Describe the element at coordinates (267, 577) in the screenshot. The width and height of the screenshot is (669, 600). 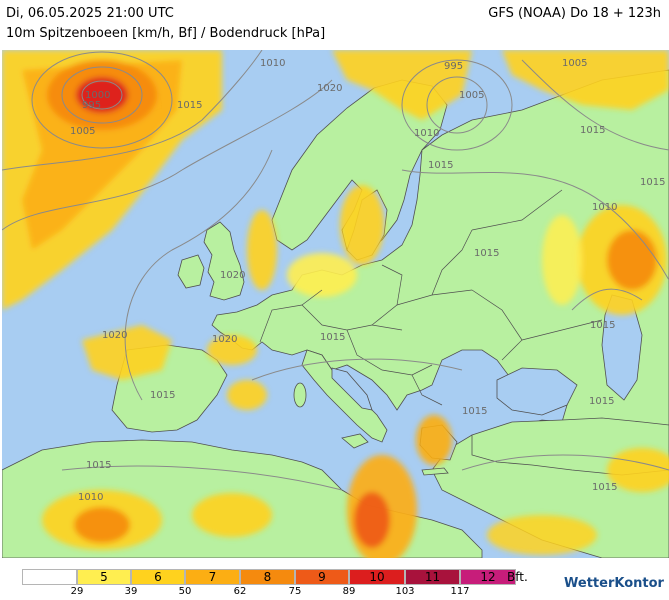
I see `legend-swatch: 8` at that location.